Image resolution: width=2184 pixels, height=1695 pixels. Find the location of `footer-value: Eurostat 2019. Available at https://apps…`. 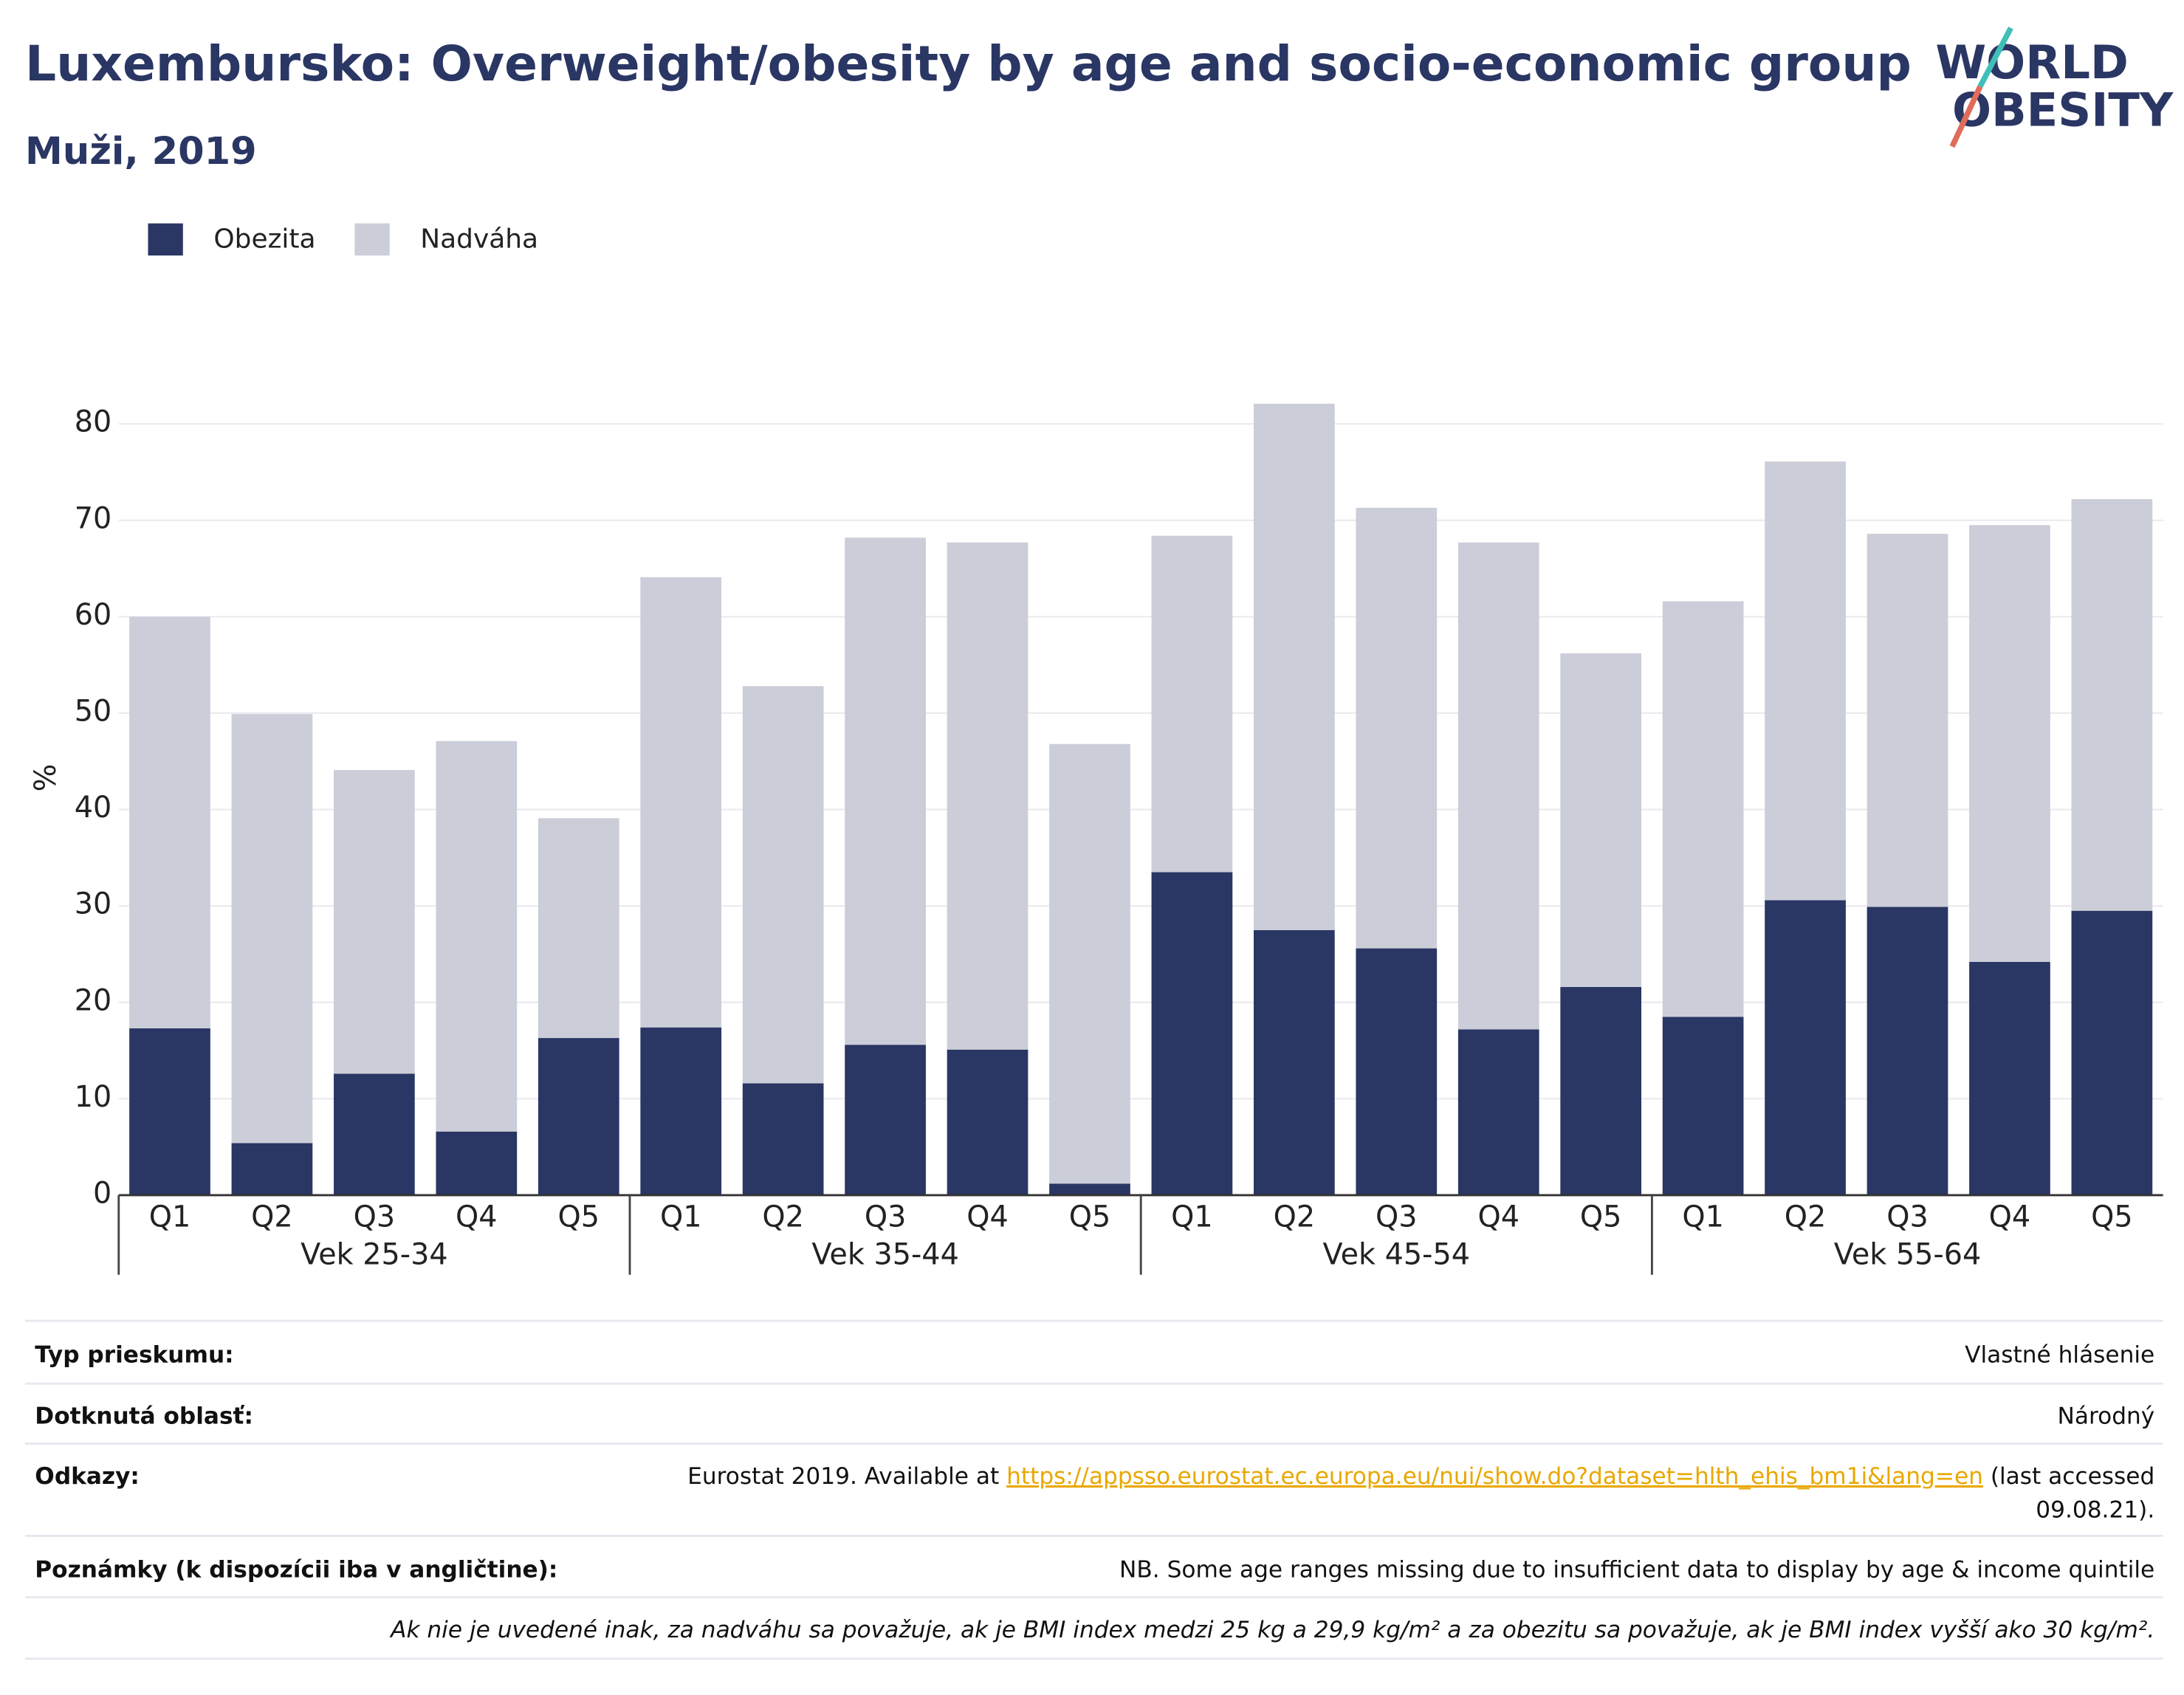

footer-value: Eurostat 2019. Available at https://apps… is located at coordinates (1421, 1476).